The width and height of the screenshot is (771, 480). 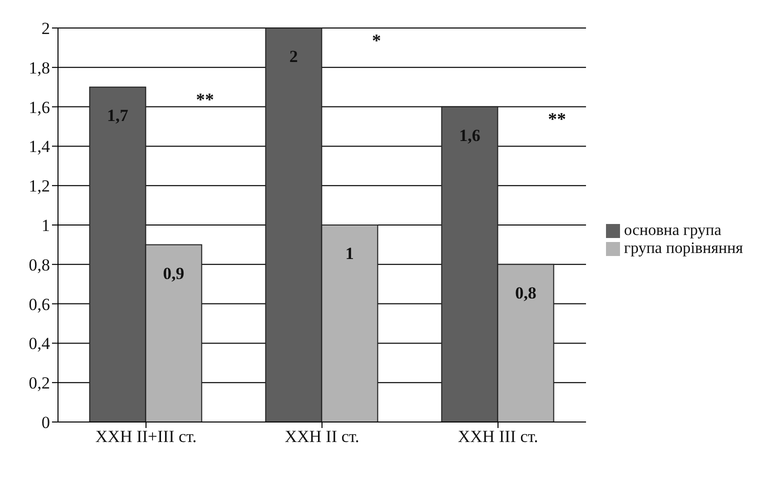 What do you see at coordinates (46, 422) in the screenshot?
I see `y-tick-label: 0` at bounding box center [46, 422].